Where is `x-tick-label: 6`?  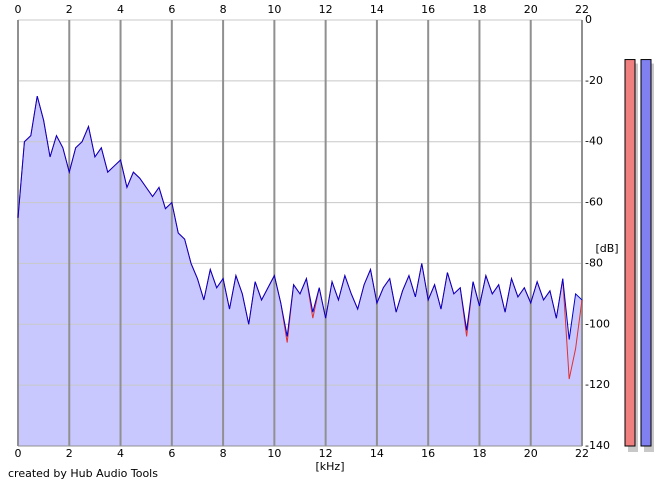
x-tick-label: 6 is located at coordinates (171, 453).